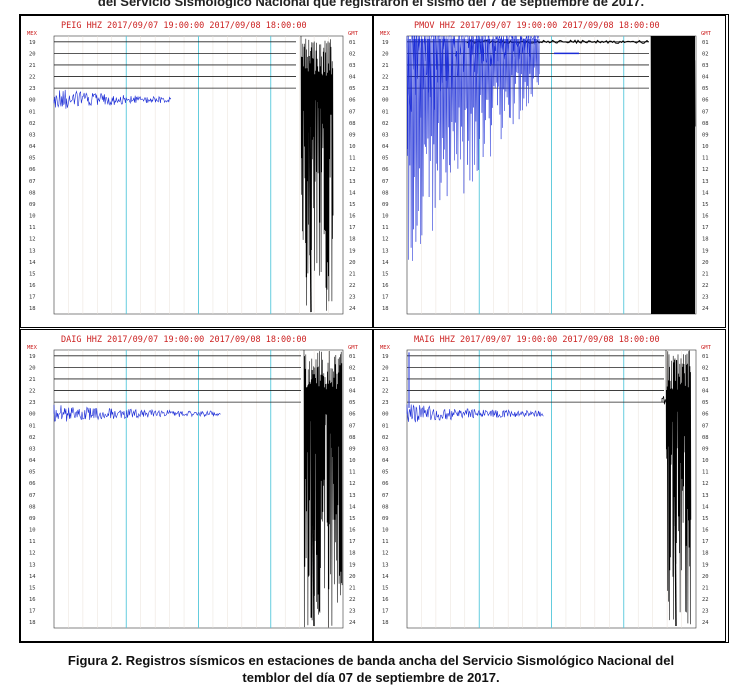 The image size is (742, 696). I want to click on hour-label-left: 02, so click(385, 124).